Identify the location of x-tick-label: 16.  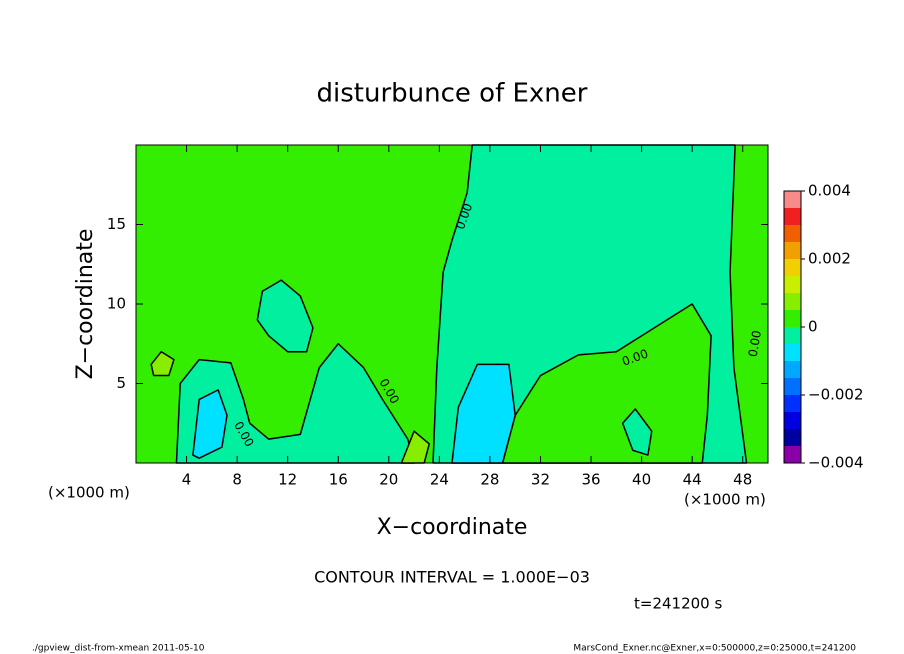
(338, 480).